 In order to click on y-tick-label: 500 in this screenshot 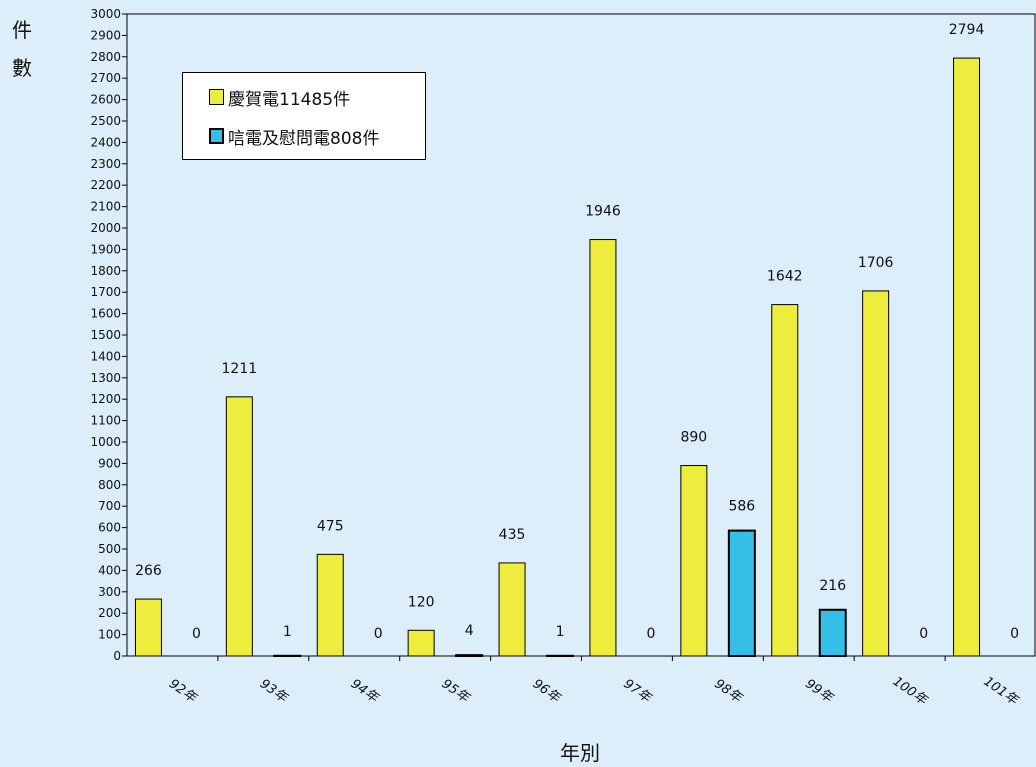, I will do `click(109, 549)`.